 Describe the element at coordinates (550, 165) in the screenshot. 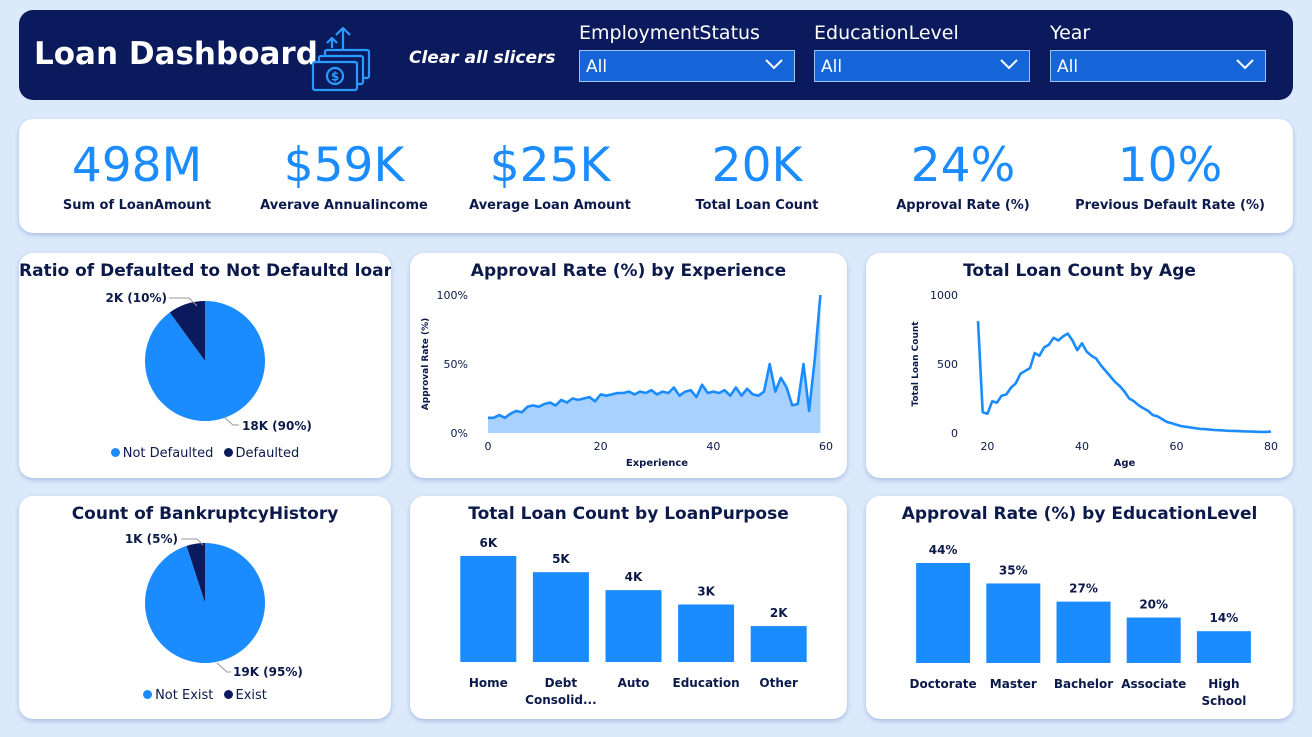

I see `kpi-value: $25K` at that location.